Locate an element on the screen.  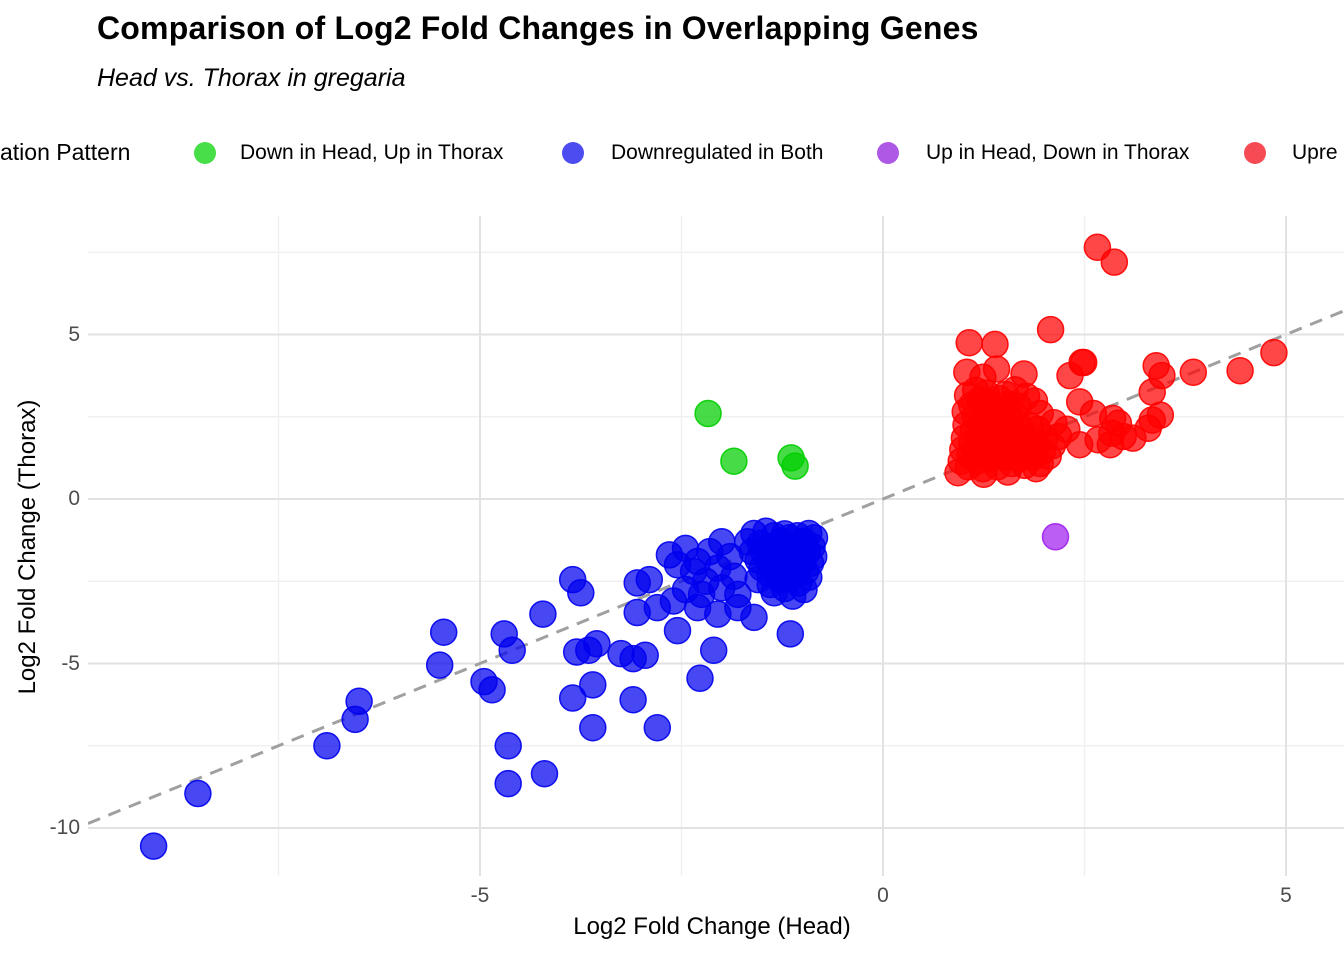
legend-item-label: Down in Head, Up in Thorax is located at coordinates (372, 152).